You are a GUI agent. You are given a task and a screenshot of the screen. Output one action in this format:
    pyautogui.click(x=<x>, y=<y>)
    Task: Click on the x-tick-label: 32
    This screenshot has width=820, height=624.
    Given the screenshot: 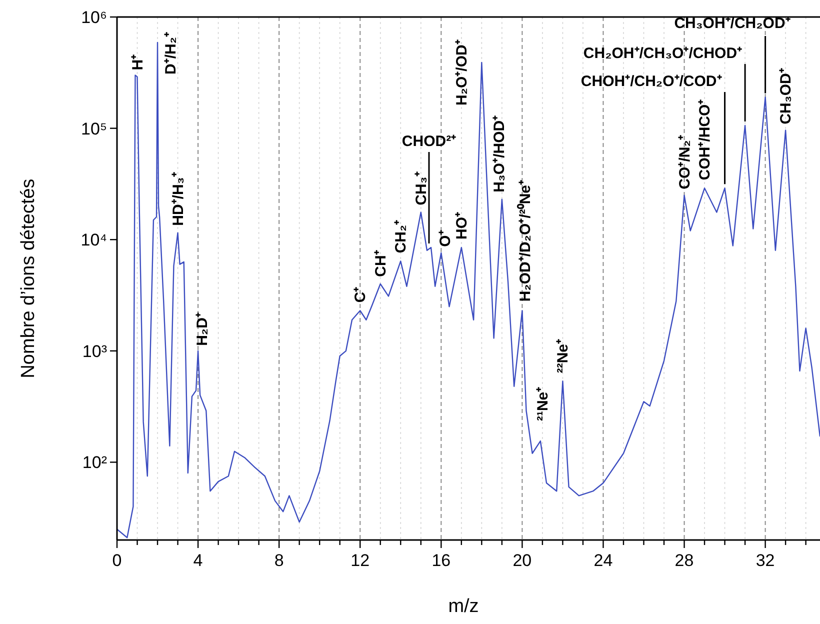 What is the action you would take?
    pyautogui.click(x=765, y=560)
    